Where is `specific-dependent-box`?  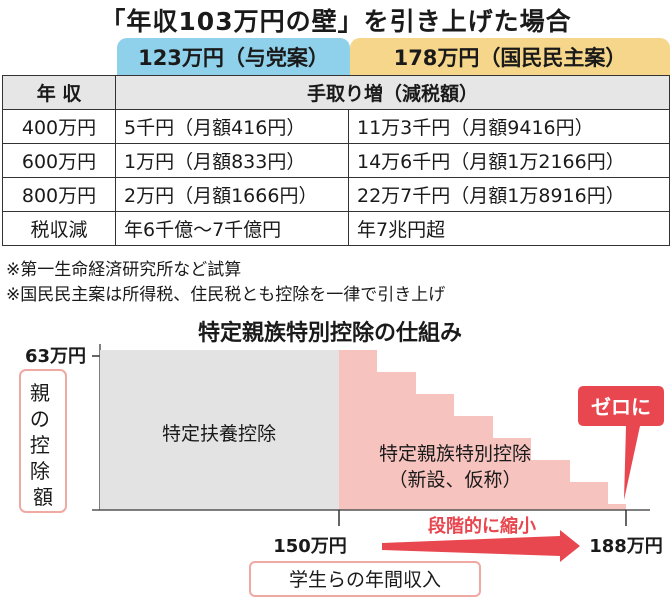
specific-dependent-box is located at coordinates (219, 430).